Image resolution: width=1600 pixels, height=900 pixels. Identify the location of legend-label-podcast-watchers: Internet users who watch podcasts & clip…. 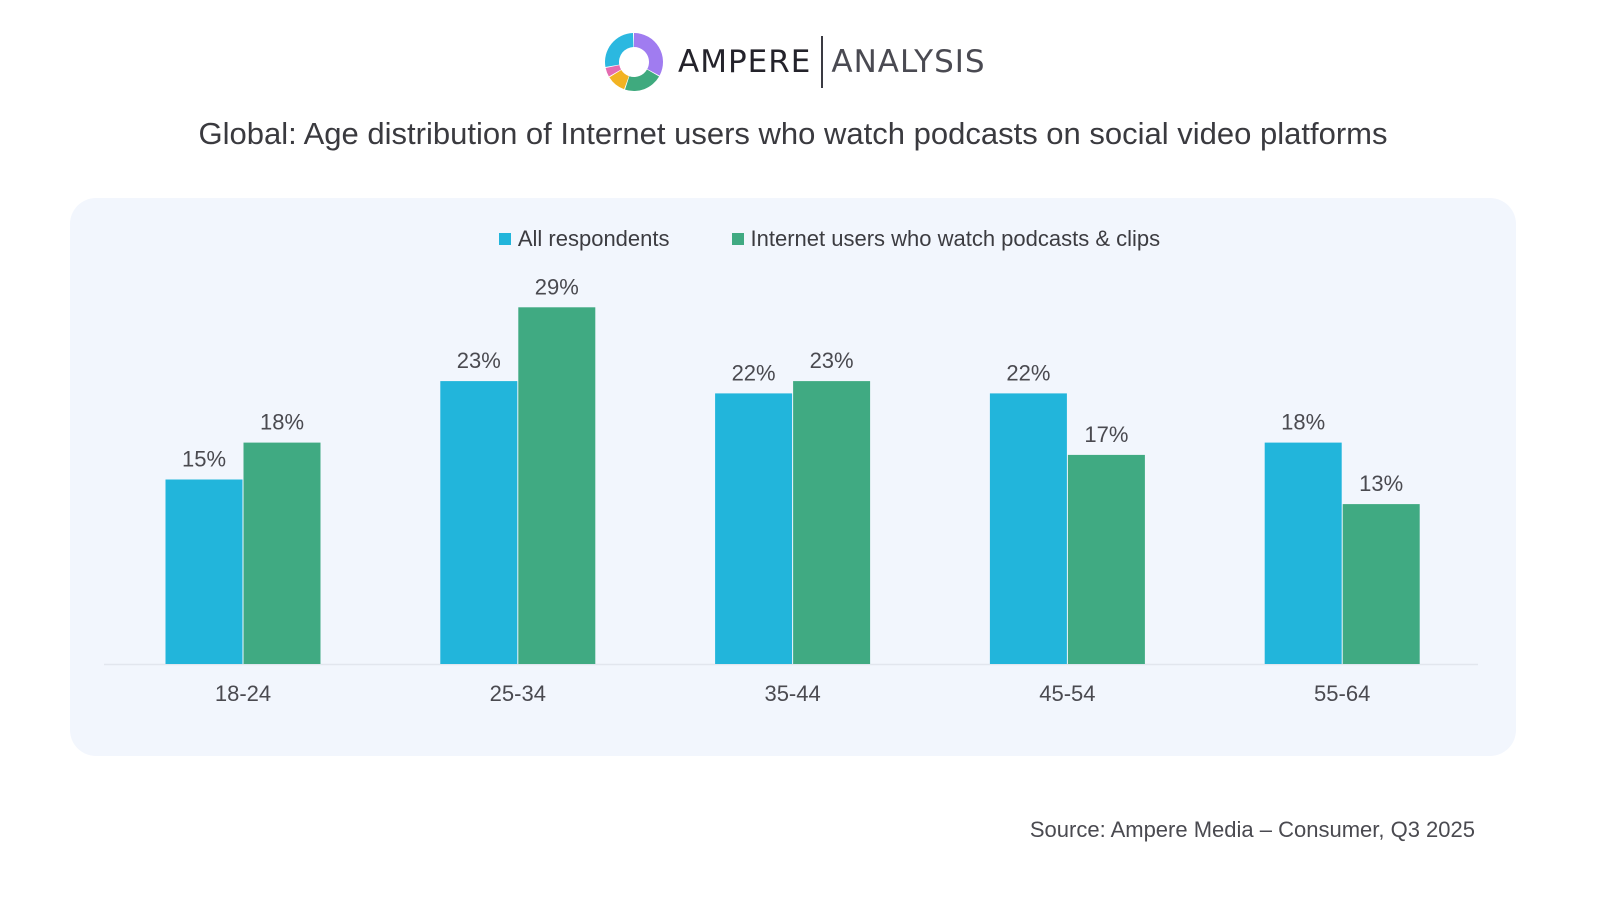
(955, 238).